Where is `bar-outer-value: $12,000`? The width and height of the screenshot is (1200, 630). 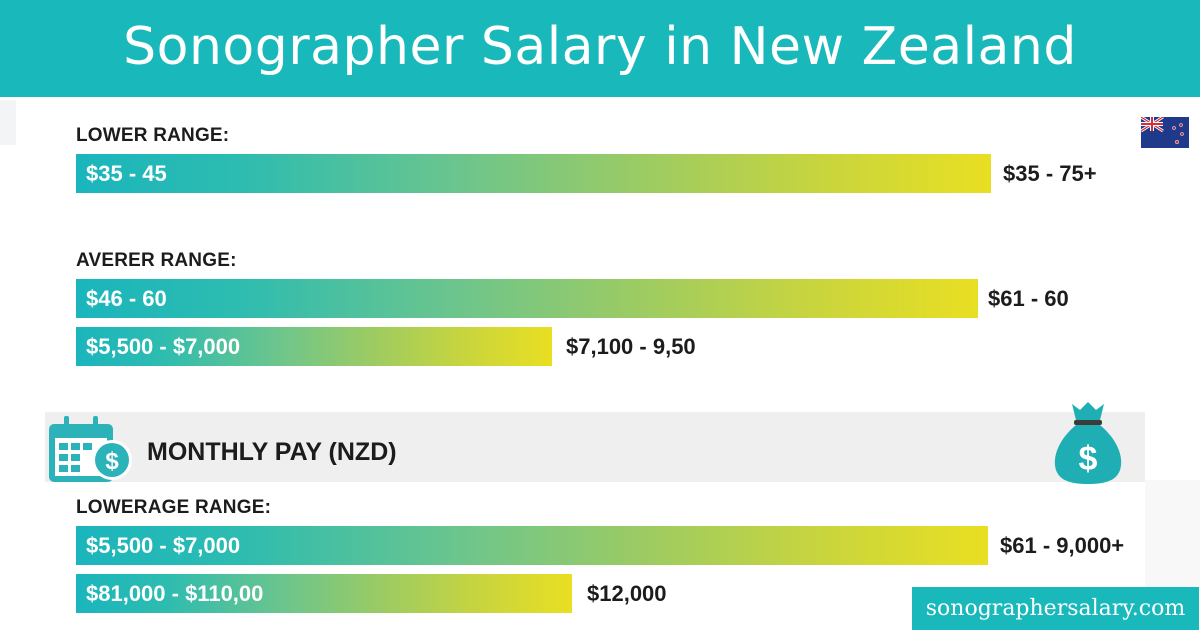
bar-outer-value: $12,000 is located at coordinates (627, 593).